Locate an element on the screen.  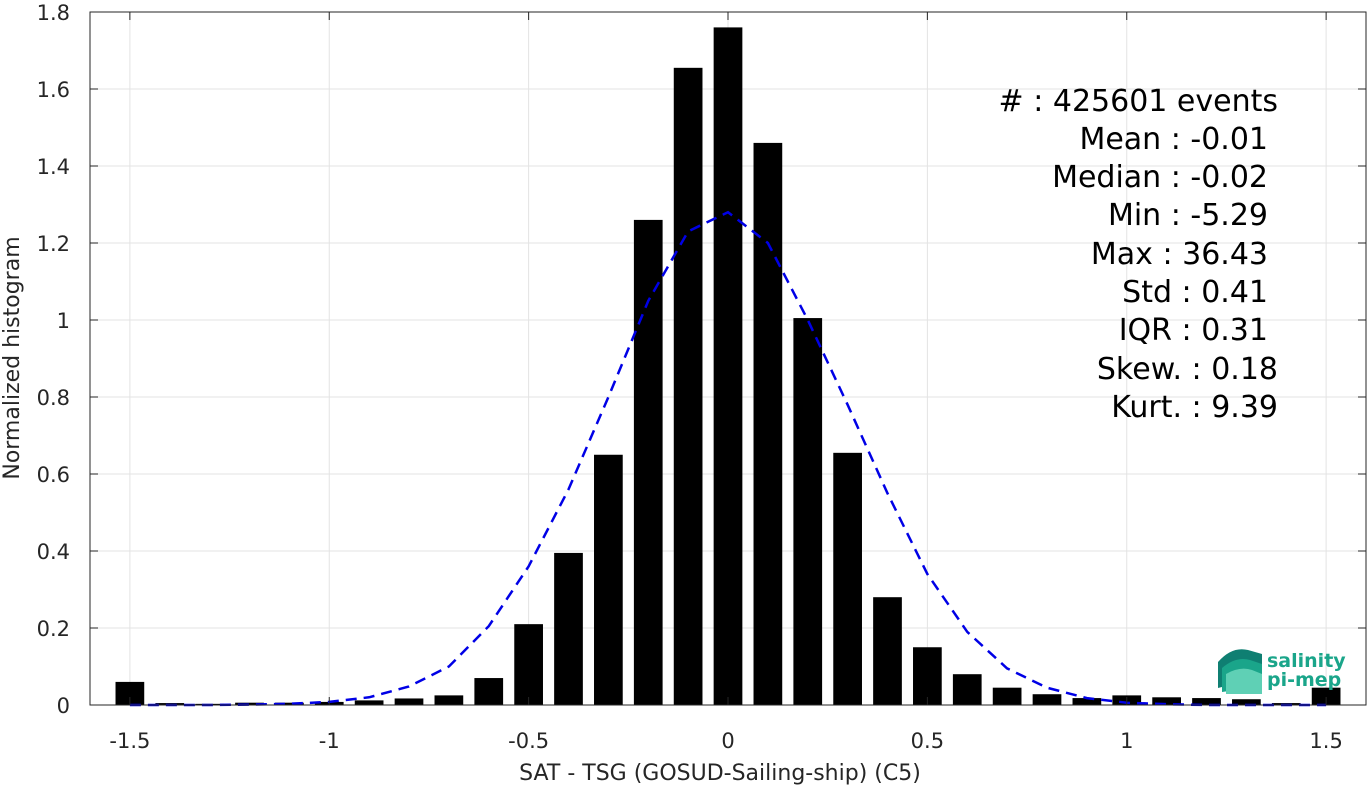
x-tick-label: 0.5 is located at coordinates (927, 741).